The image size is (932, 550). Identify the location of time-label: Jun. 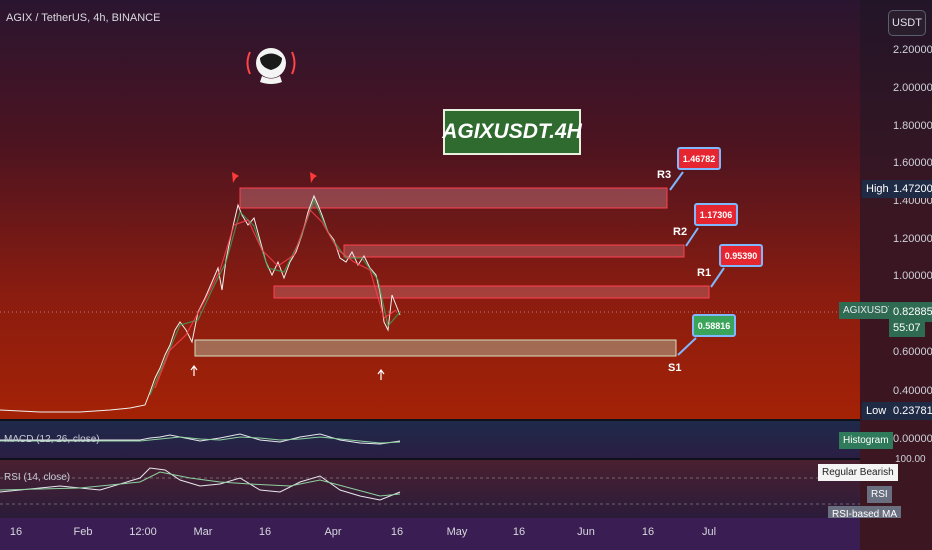
(586, 532).